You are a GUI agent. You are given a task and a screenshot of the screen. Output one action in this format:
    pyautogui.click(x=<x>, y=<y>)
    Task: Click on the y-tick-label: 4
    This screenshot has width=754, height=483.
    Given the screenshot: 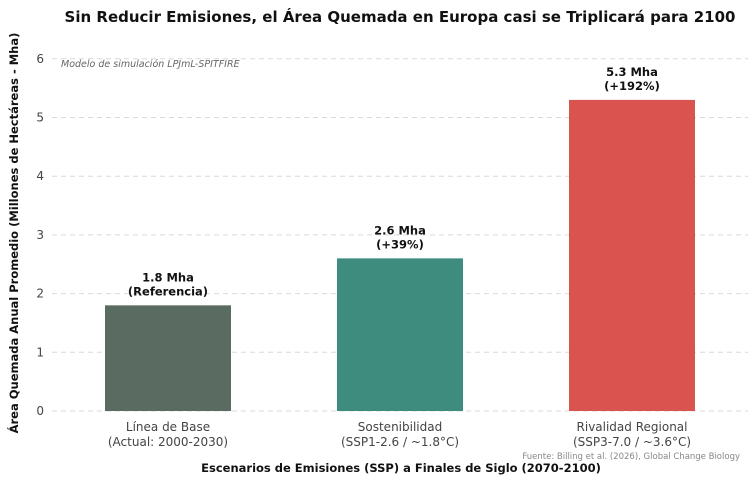 What is the action you would take?
    pyautogui.click(x=40, y=176)
    